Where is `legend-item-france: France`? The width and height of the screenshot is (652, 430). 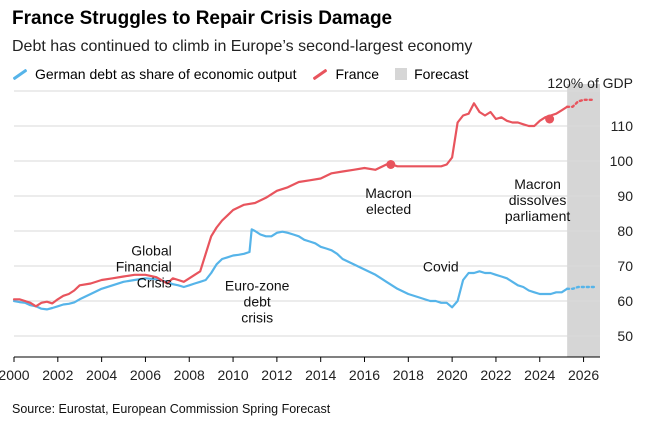 legend-item-france: France is located at coordinates (345, 74).